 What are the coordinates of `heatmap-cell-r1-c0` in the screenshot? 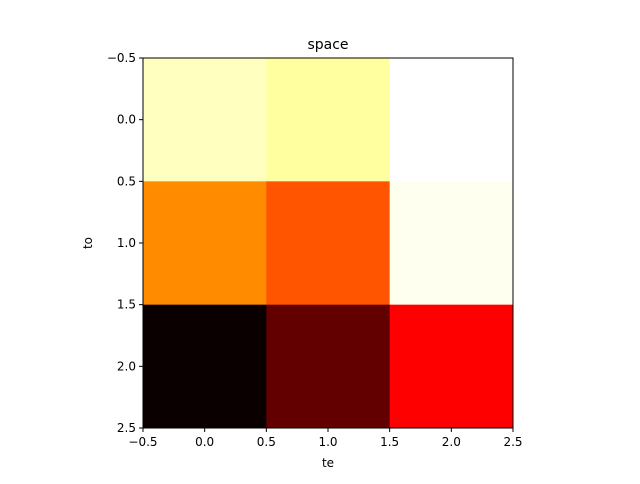 It's located at (205, 243).